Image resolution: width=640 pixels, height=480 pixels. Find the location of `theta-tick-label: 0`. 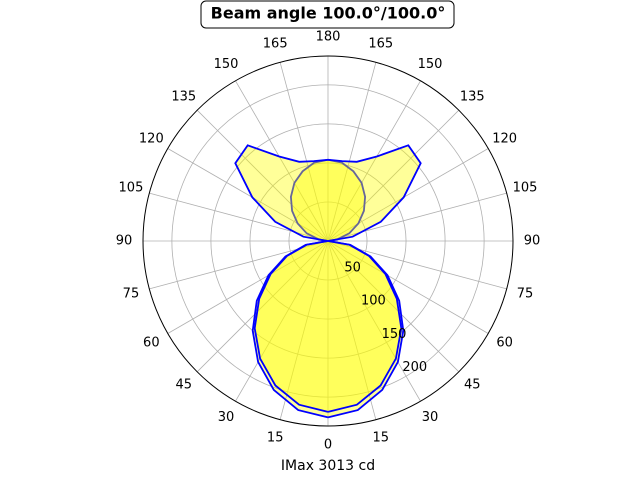

theta-tick-label: 0 is located at coordinates (328, 445).